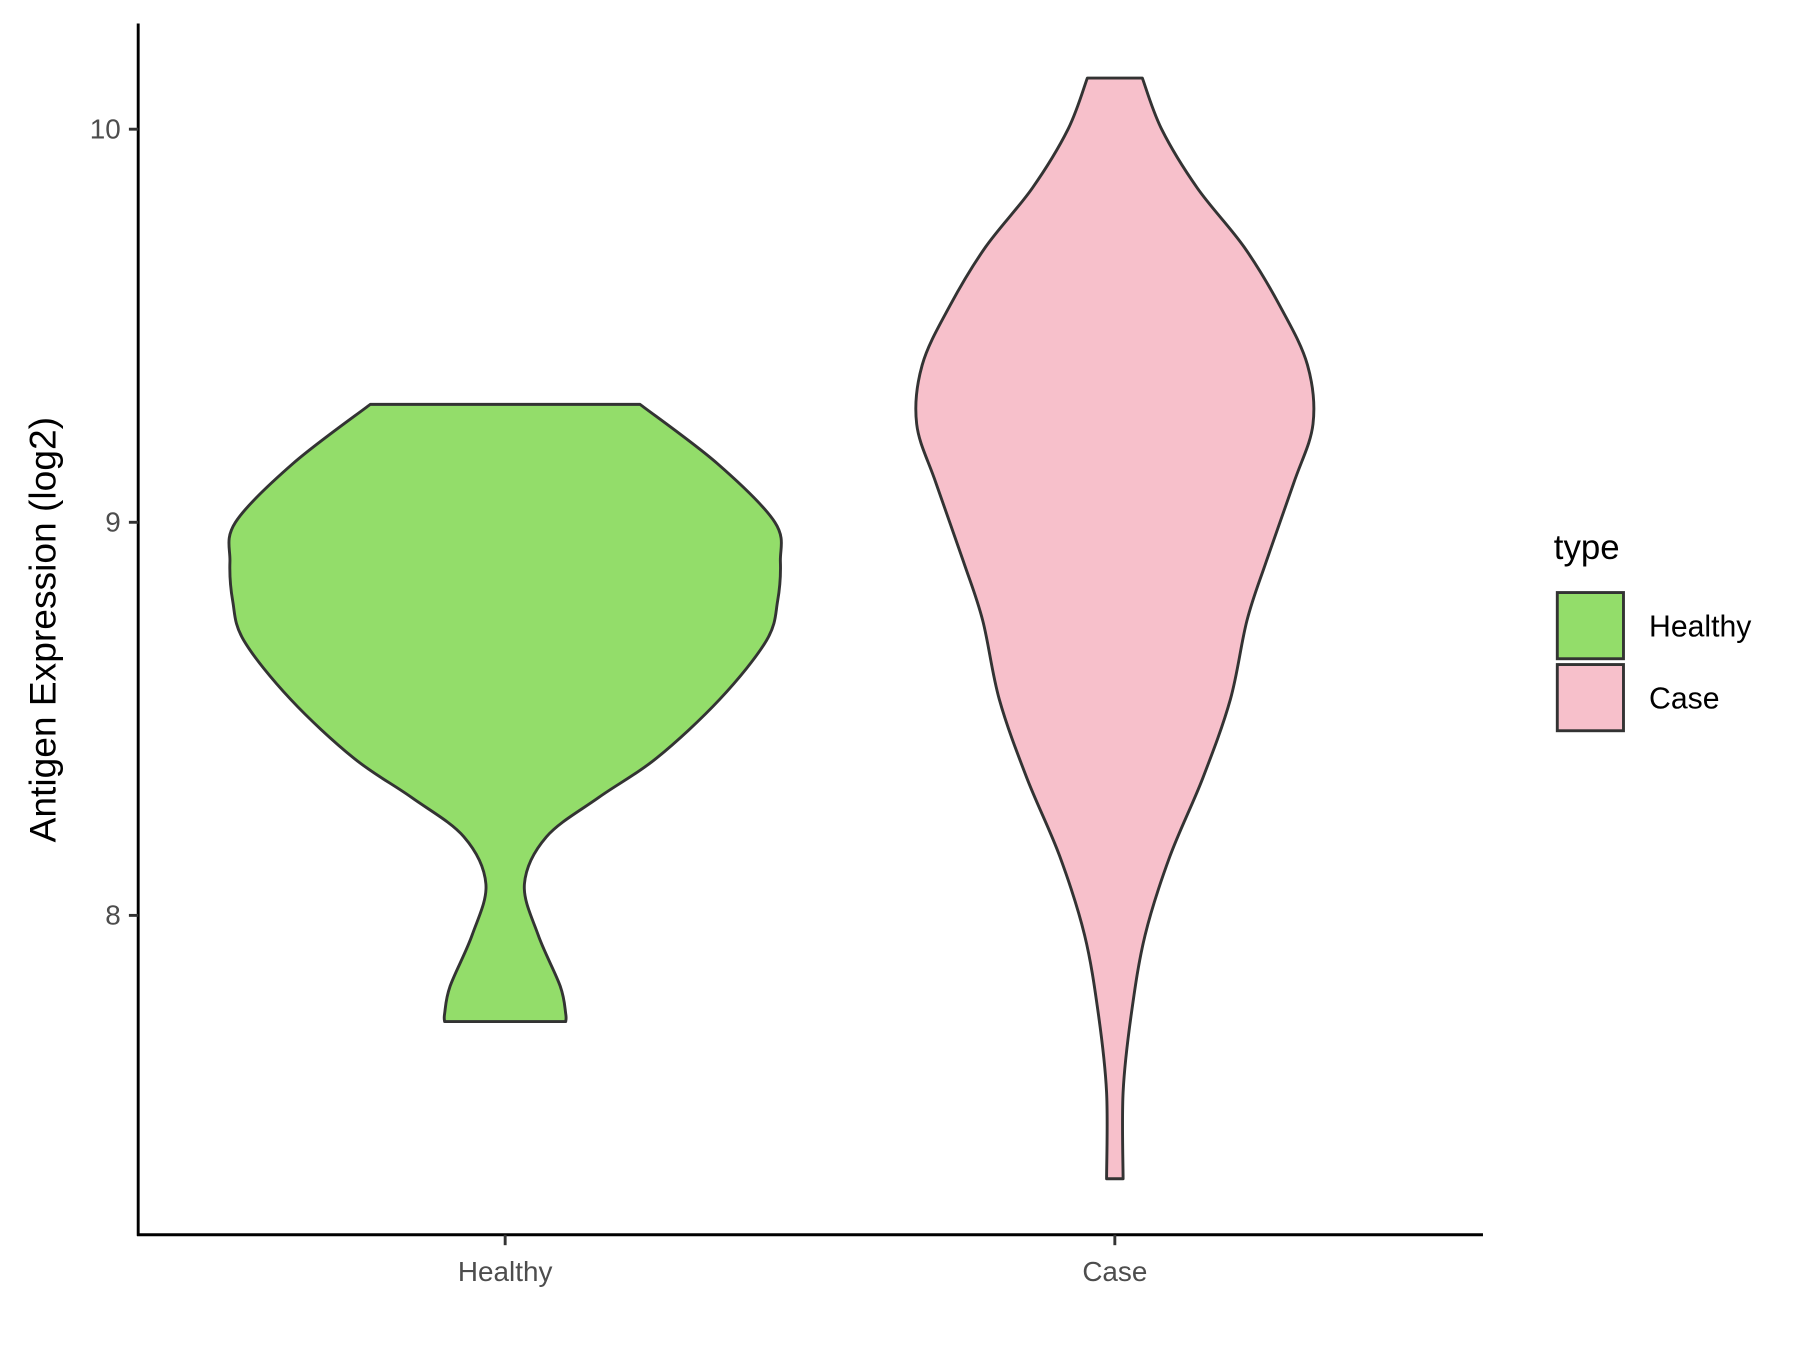 The width and height of the screenshot is (1800, 1350). I want to click on legend-label-healthy: Healthy, so click(1700, 627).